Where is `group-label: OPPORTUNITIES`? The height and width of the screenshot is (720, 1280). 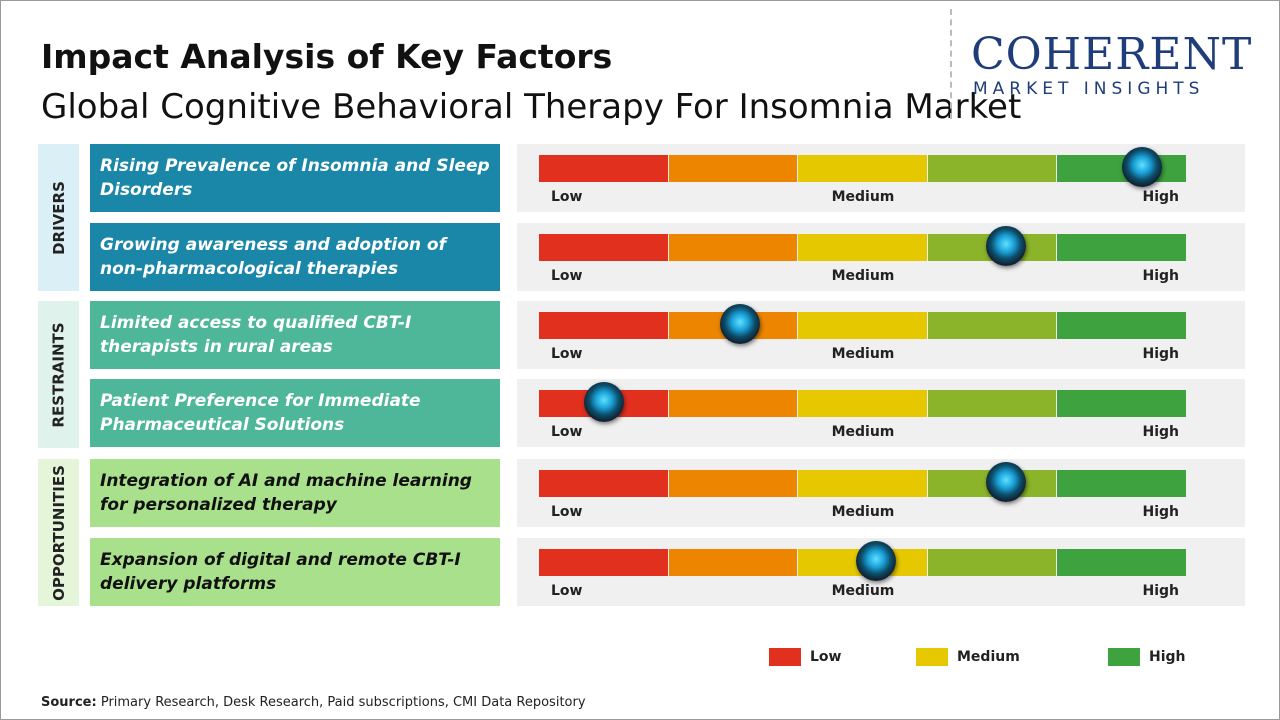 group-label: OPPORTUNITIES is located at coordinates (58, 532).